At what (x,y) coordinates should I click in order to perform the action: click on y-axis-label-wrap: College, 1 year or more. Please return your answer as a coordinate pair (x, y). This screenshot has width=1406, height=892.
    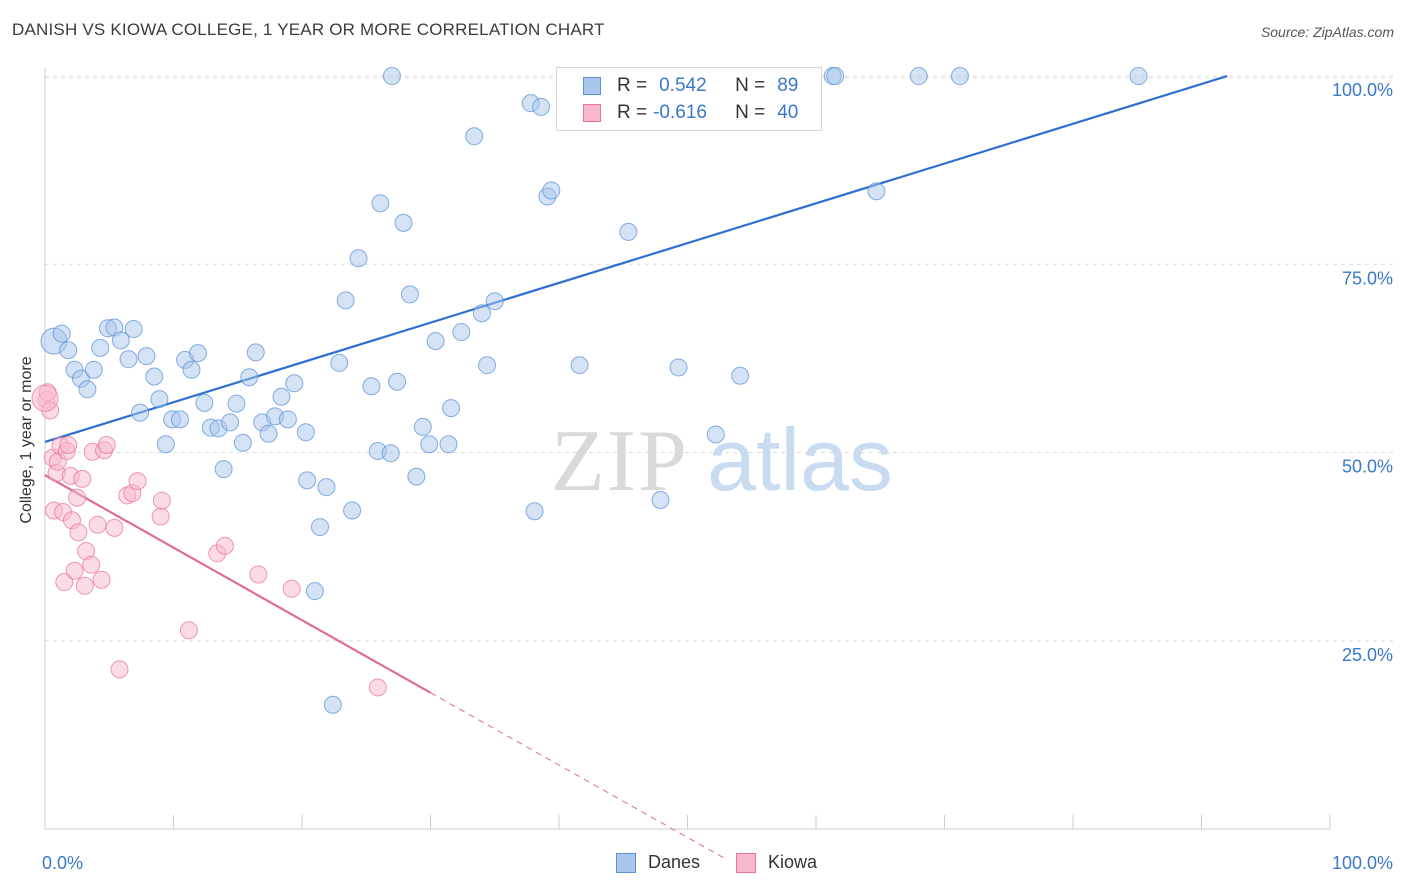
    Looking at the image, I should click on (28, 450).